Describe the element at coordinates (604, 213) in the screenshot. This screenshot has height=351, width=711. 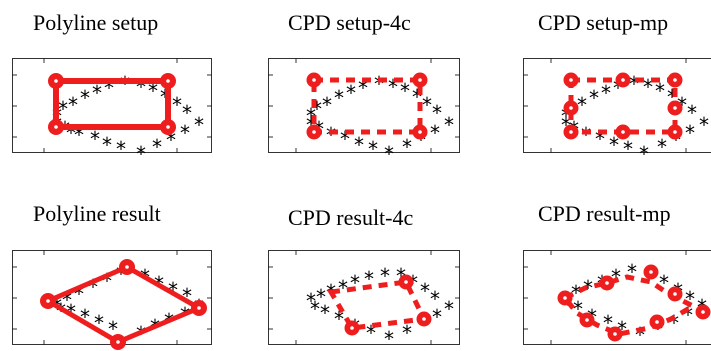
I see `panel-title-cpd-result-mp: CPD result-mp` at that location.